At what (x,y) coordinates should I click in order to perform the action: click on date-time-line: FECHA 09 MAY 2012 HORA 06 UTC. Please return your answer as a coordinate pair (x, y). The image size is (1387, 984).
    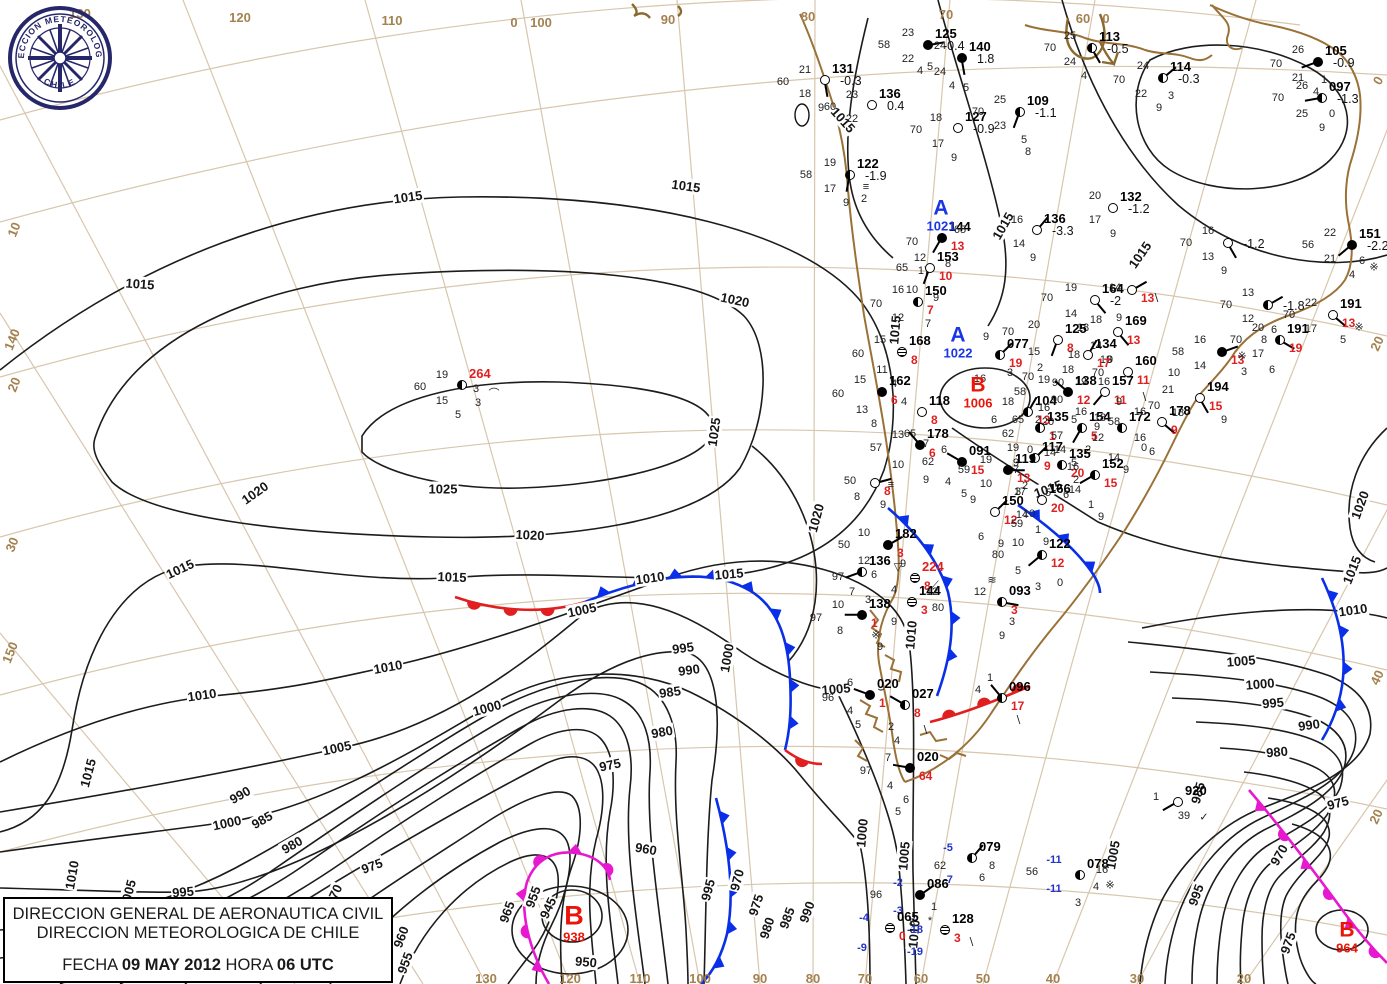
    Looking at the image, I should click on (198, 965).